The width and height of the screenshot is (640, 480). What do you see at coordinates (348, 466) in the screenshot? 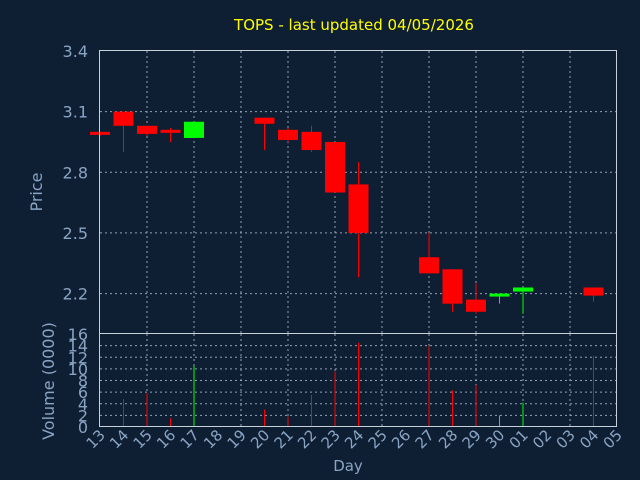
I see `x-axis-label: Day` at bounding box center [348, 466].